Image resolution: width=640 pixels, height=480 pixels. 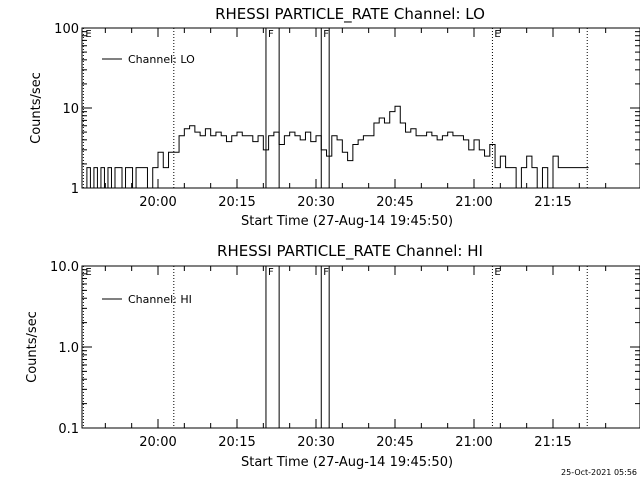 What do you see at coordinates (347, 221) in the screenshot?
I see `x-axis-label-lo: Start Time (27-Aug-14 19:45:50)` at bounding box center [347, 221].